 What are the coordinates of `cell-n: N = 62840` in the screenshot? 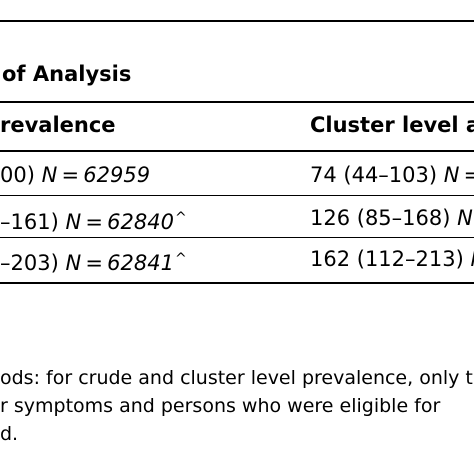 It's located at (119, 222).